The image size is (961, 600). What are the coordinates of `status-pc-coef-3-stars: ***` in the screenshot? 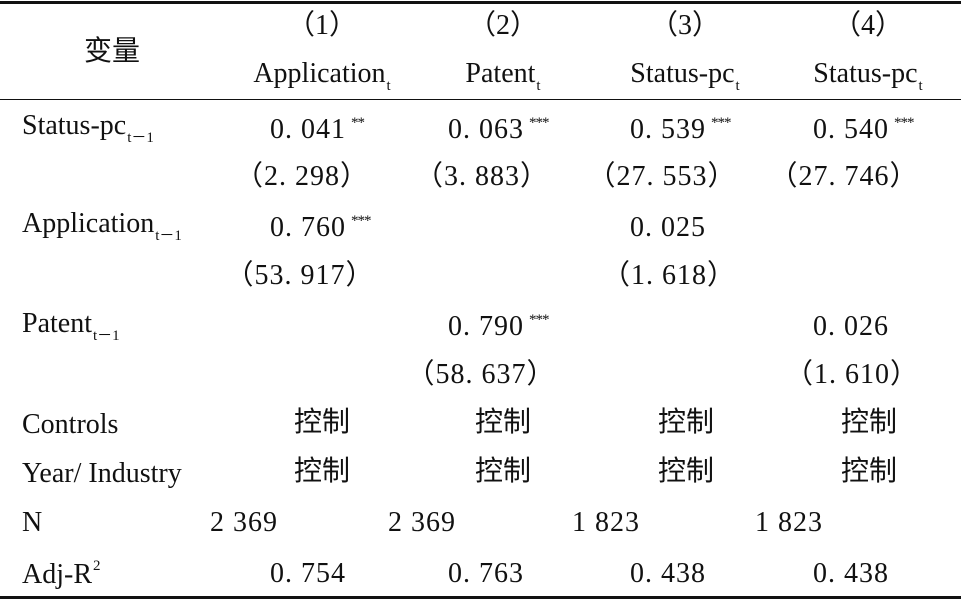 It's located at (721, 123).